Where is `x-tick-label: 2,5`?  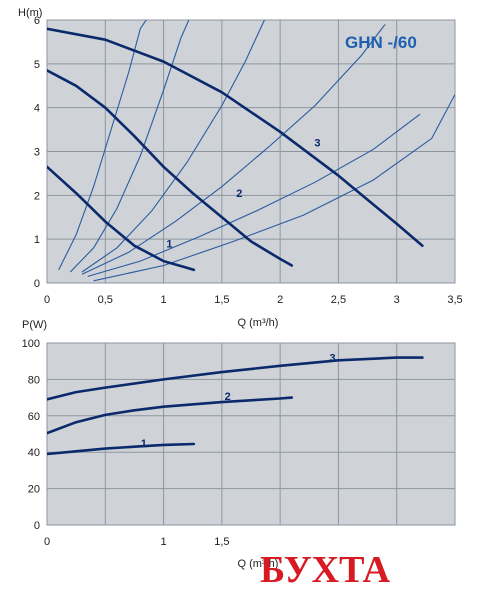 x-tick-label: 2,5 is located at coordinates (338, 300).